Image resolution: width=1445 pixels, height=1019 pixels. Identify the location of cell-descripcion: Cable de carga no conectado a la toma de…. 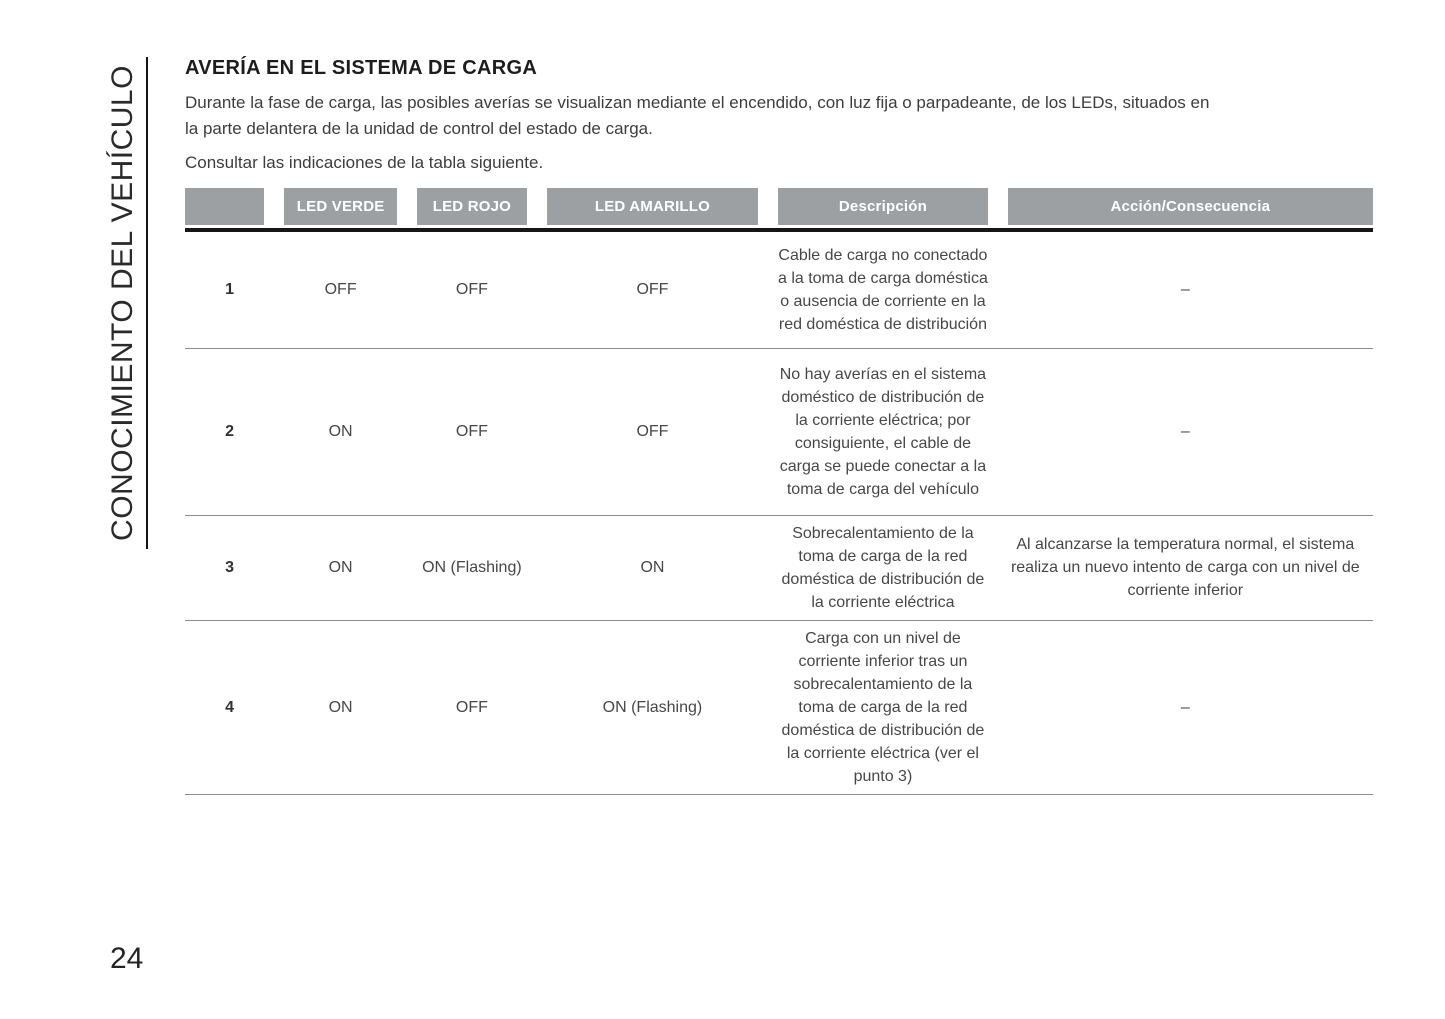
(883, 289).